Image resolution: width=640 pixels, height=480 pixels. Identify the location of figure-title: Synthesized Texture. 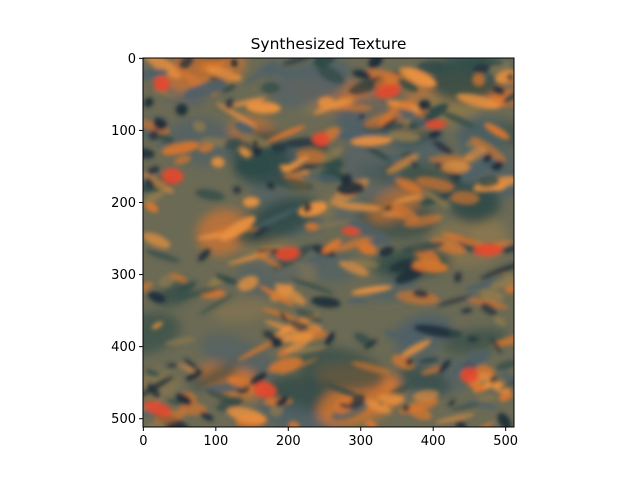
(329, 44).